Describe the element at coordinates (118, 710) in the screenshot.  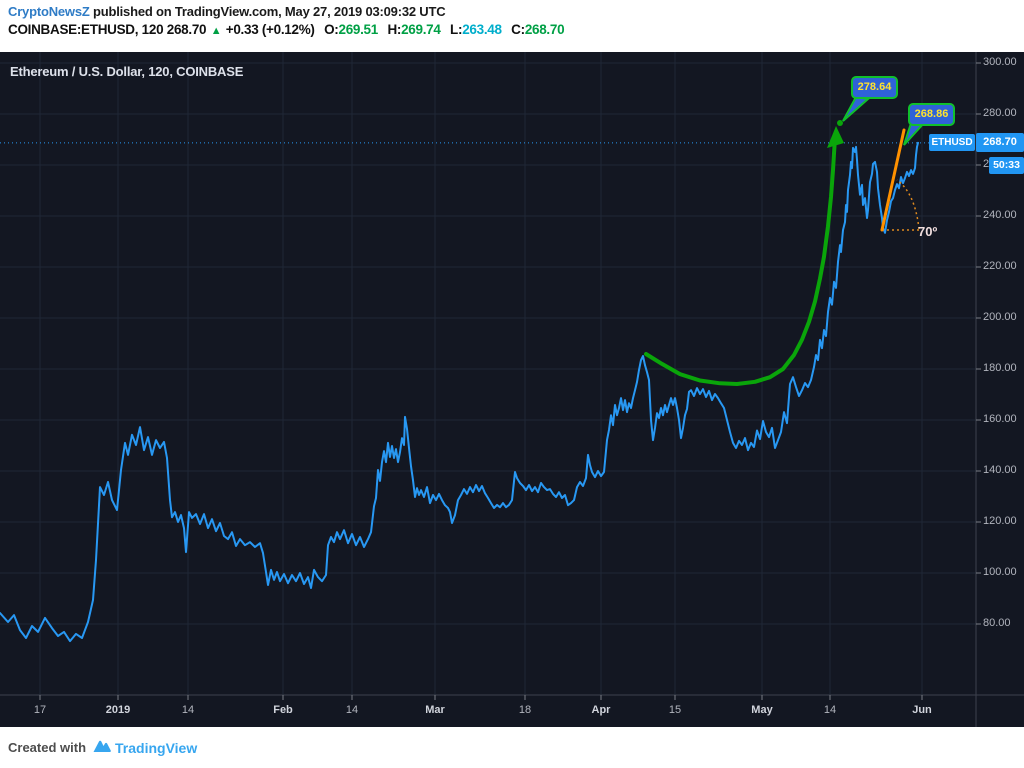
I see `x-axis-label: 2019` at that location.